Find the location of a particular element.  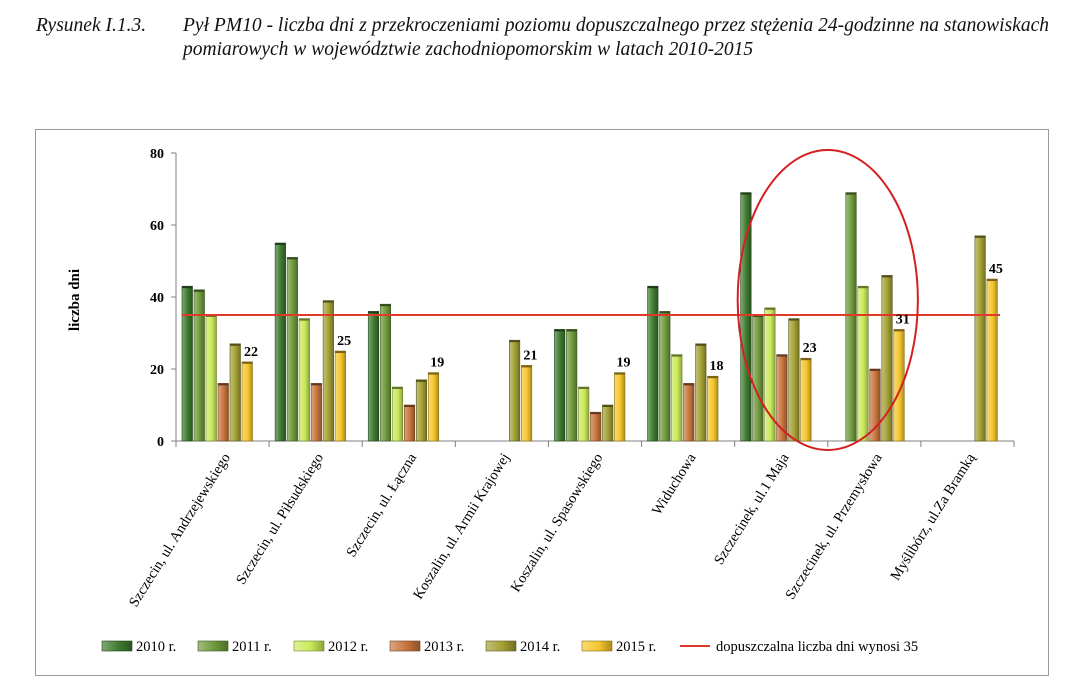

legend-swatch-2013 is located at coordinates (405, 646).